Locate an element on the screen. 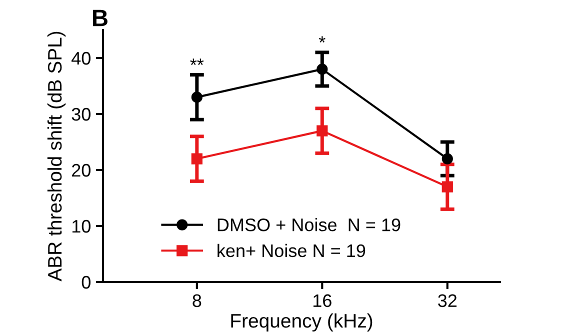 This screenshot has height=336, width=571. text: B is located at coordinates (100, 18).